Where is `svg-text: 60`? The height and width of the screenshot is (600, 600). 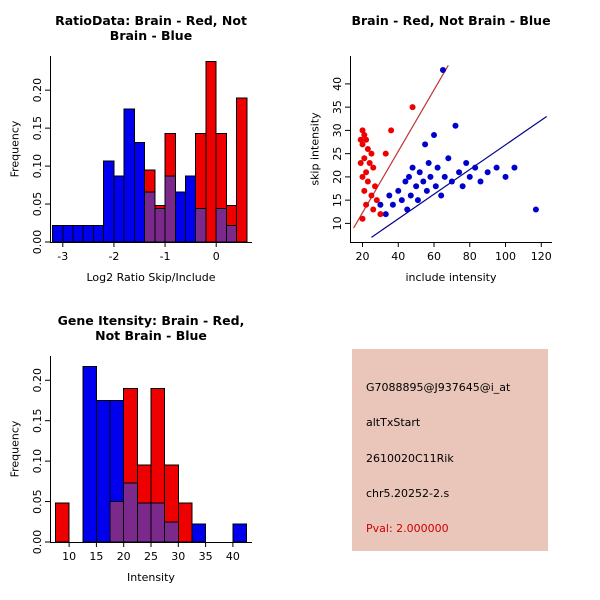 svg-text: 60 is located at coordinates (434, 256).